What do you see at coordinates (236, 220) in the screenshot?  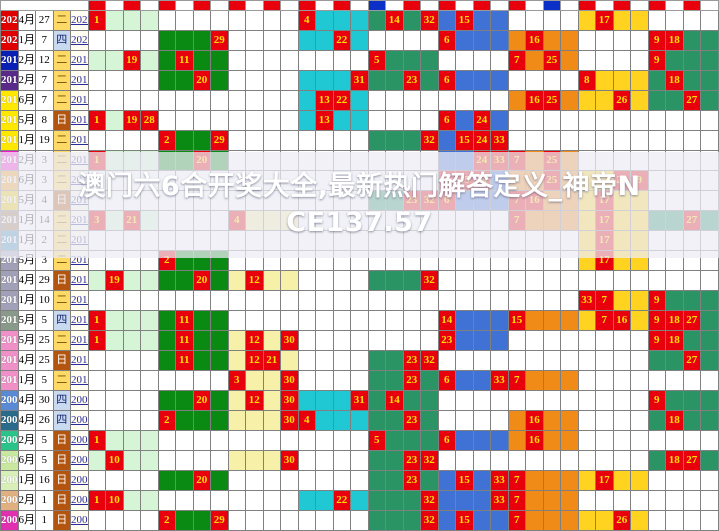 I see `number-cell-hit: 4` at bounding box center [236, 220].